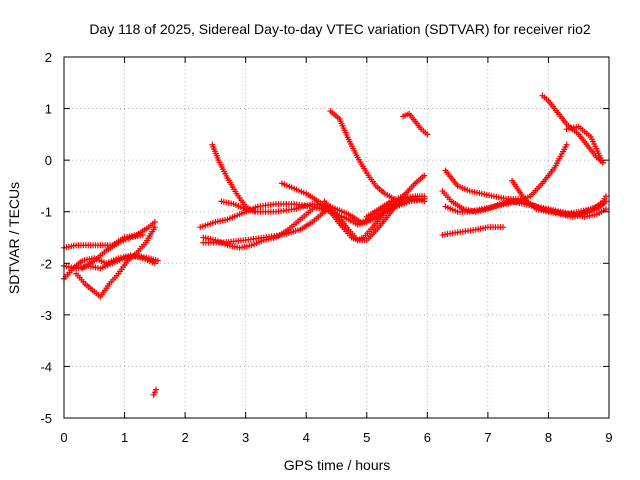 This screenshot has width=640, height=480. I want to click on series-track-k, so click(323, 210).